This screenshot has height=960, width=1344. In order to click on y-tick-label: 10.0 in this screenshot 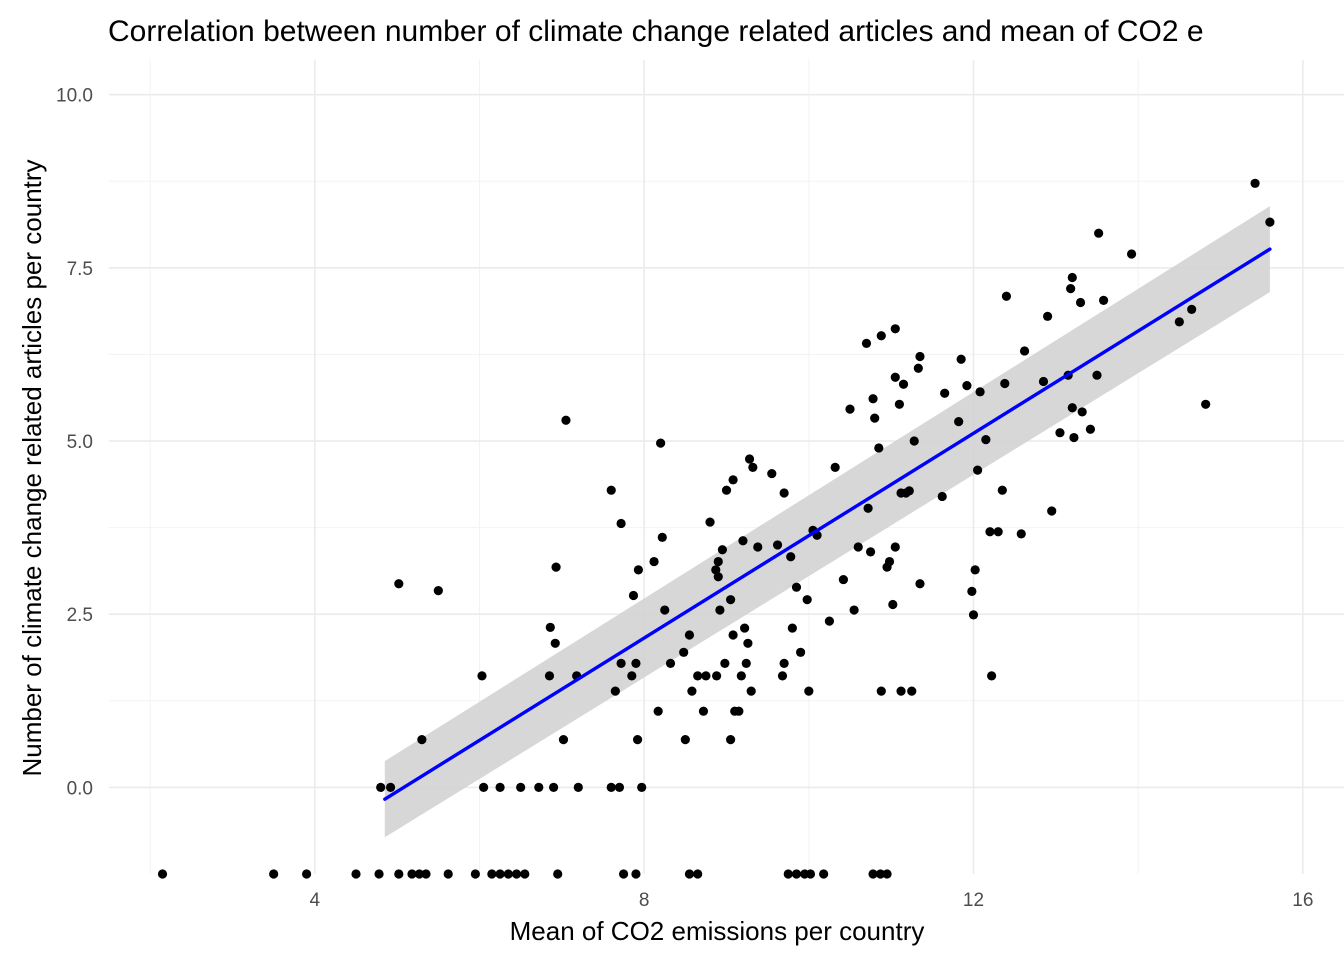, I will do `click(74, 96)`.